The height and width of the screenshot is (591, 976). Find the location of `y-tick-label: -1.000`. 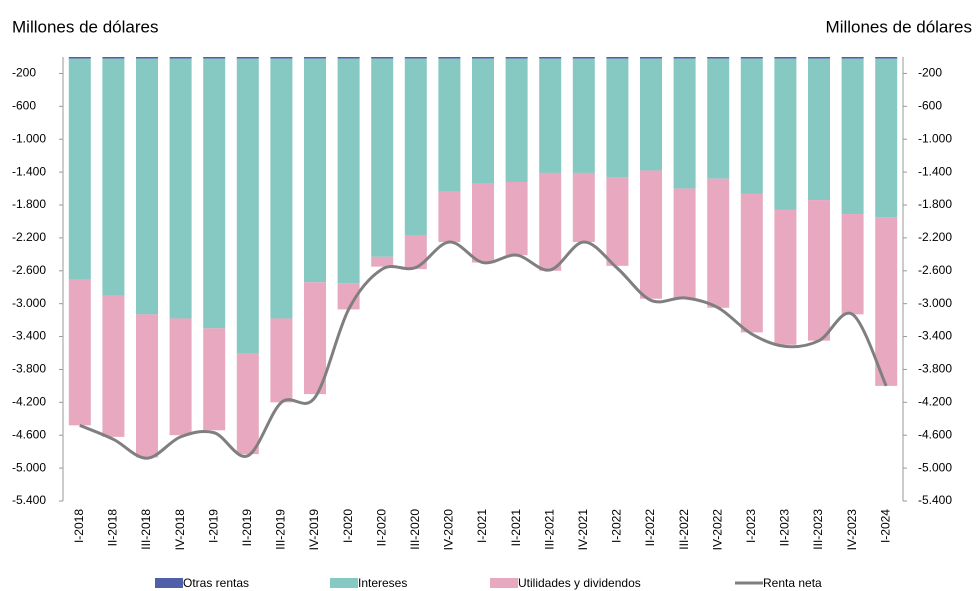

y-tick-label: -1.000 is located at coordinates (29, 138).